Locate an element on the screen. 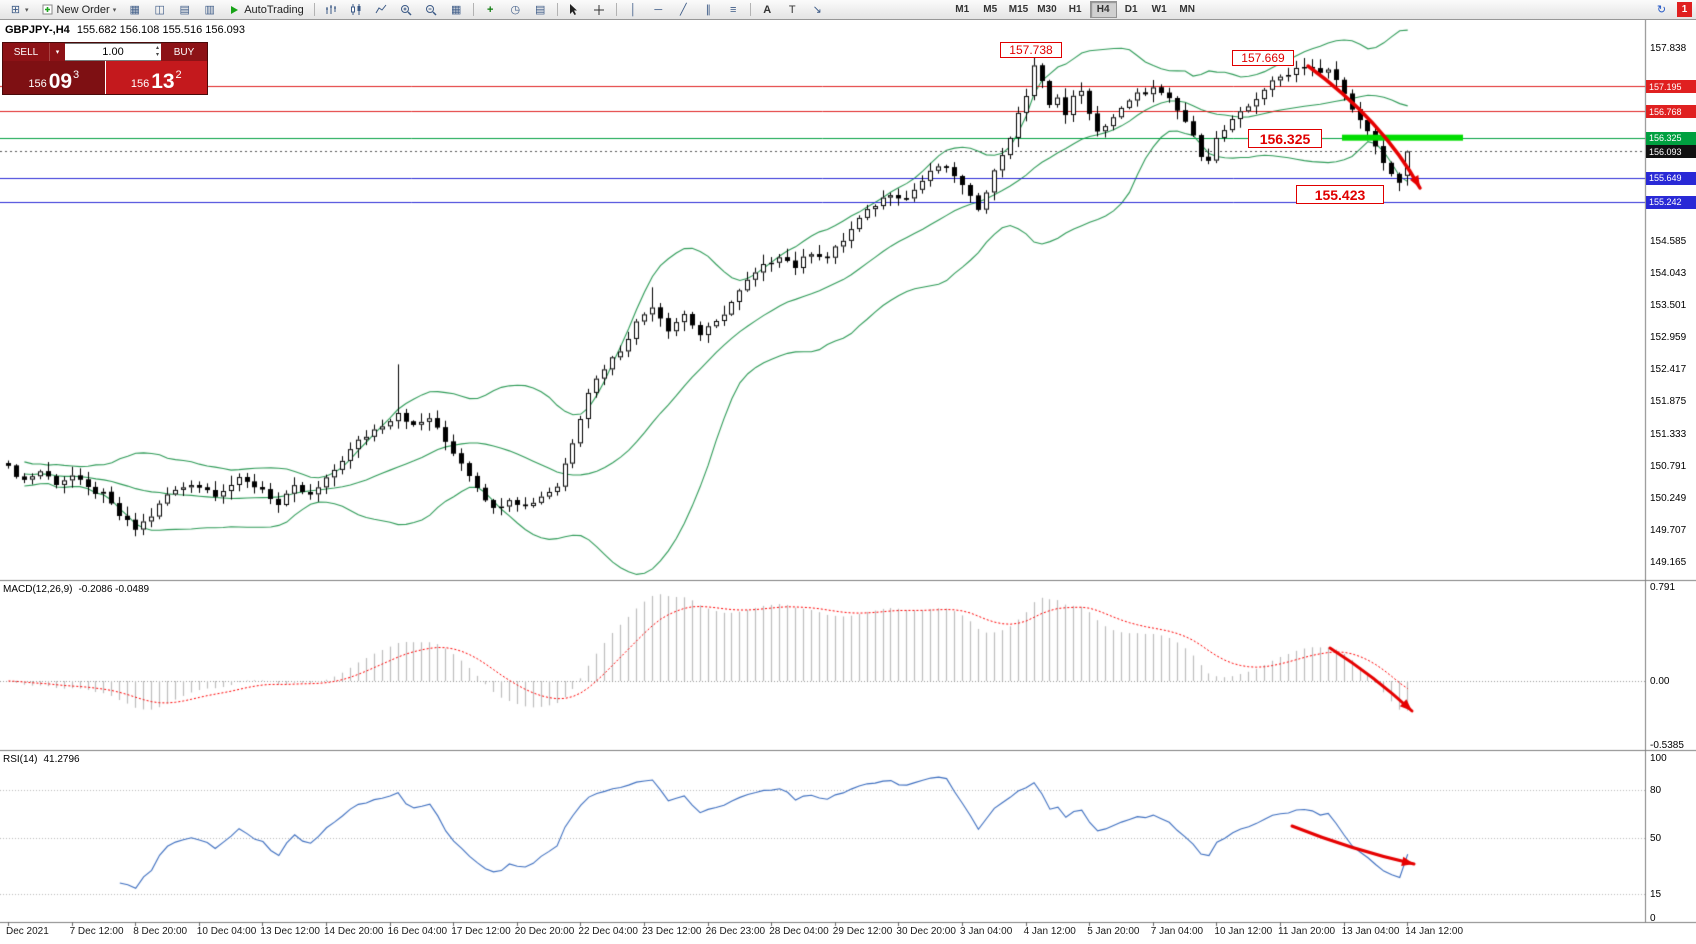  annotation-price-156325: 156.325 is located at coordinates (1285, 138).